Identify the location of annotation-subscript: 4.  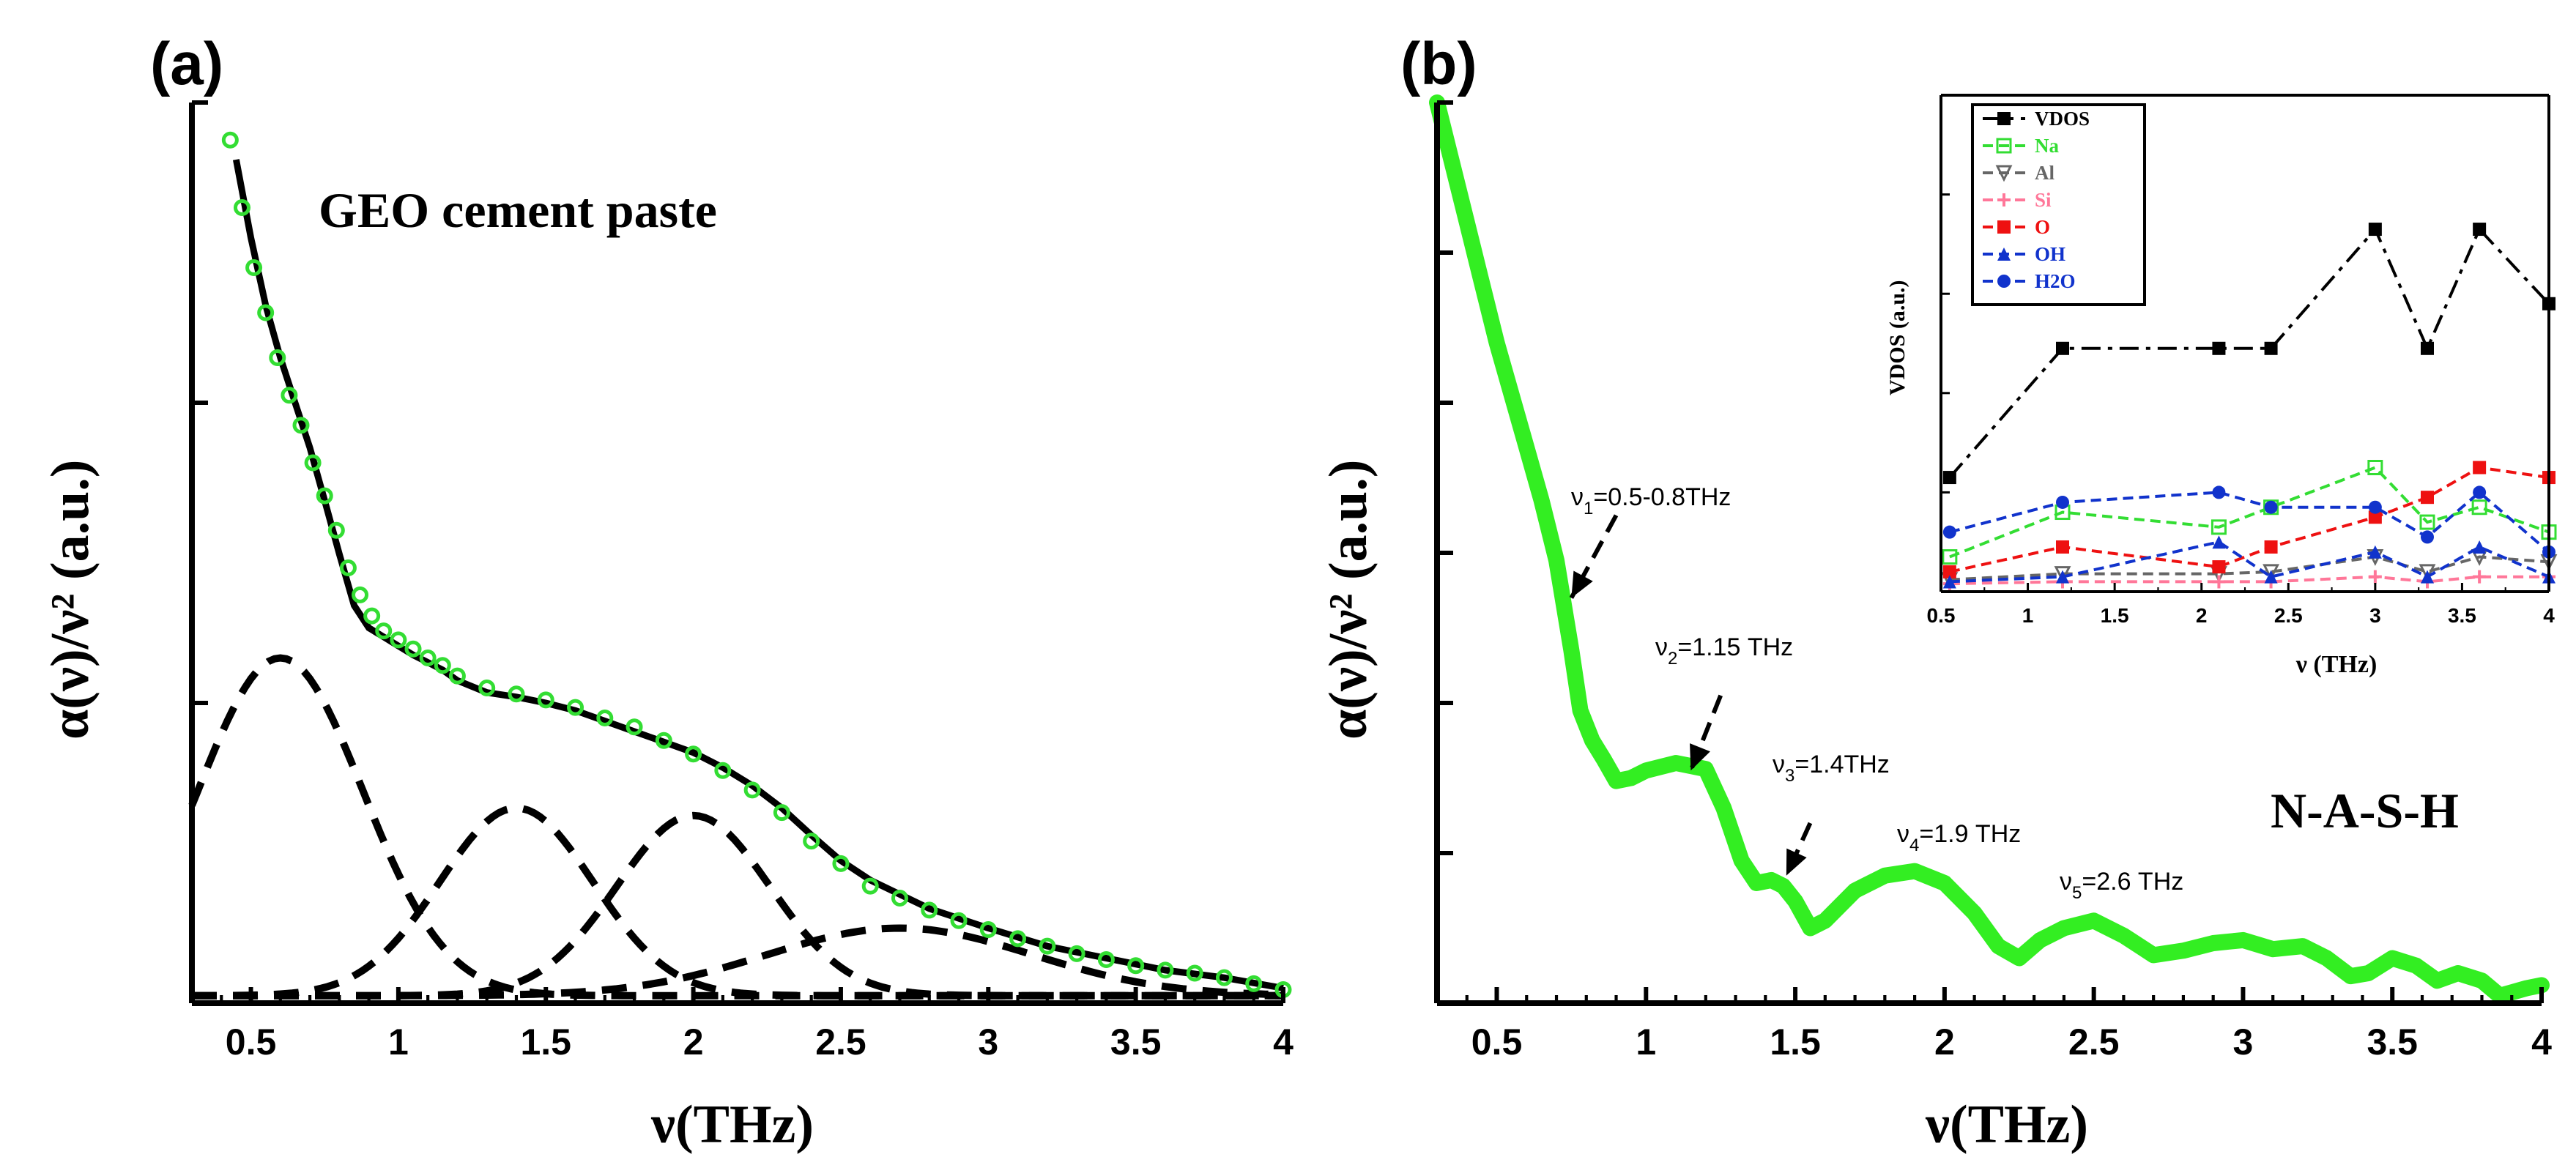
(1914, 845).